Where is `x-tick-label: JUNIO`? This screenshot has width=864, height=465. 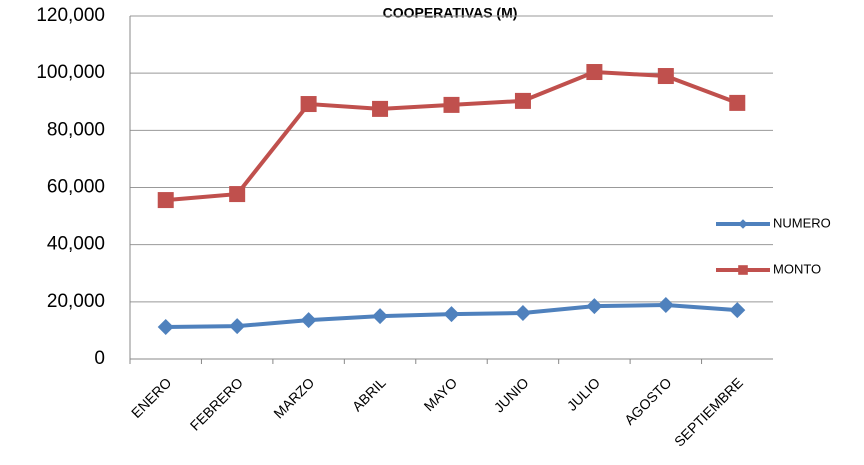
x-tick-label: JUNIO is located at coordinates (511, 394).